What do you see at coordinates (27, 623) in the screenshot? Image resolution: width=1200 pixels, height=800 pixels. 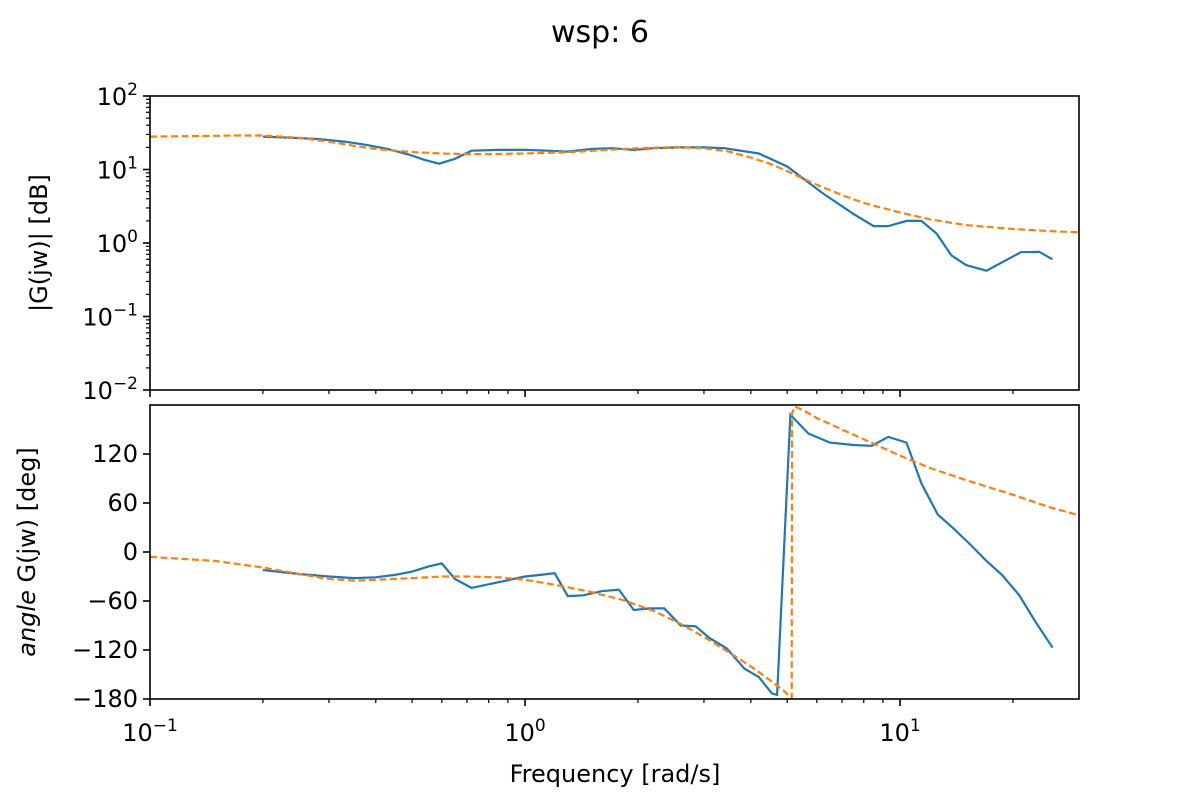 I see `phase-ylabel-italic: angle` at bounding box center [27, 623].